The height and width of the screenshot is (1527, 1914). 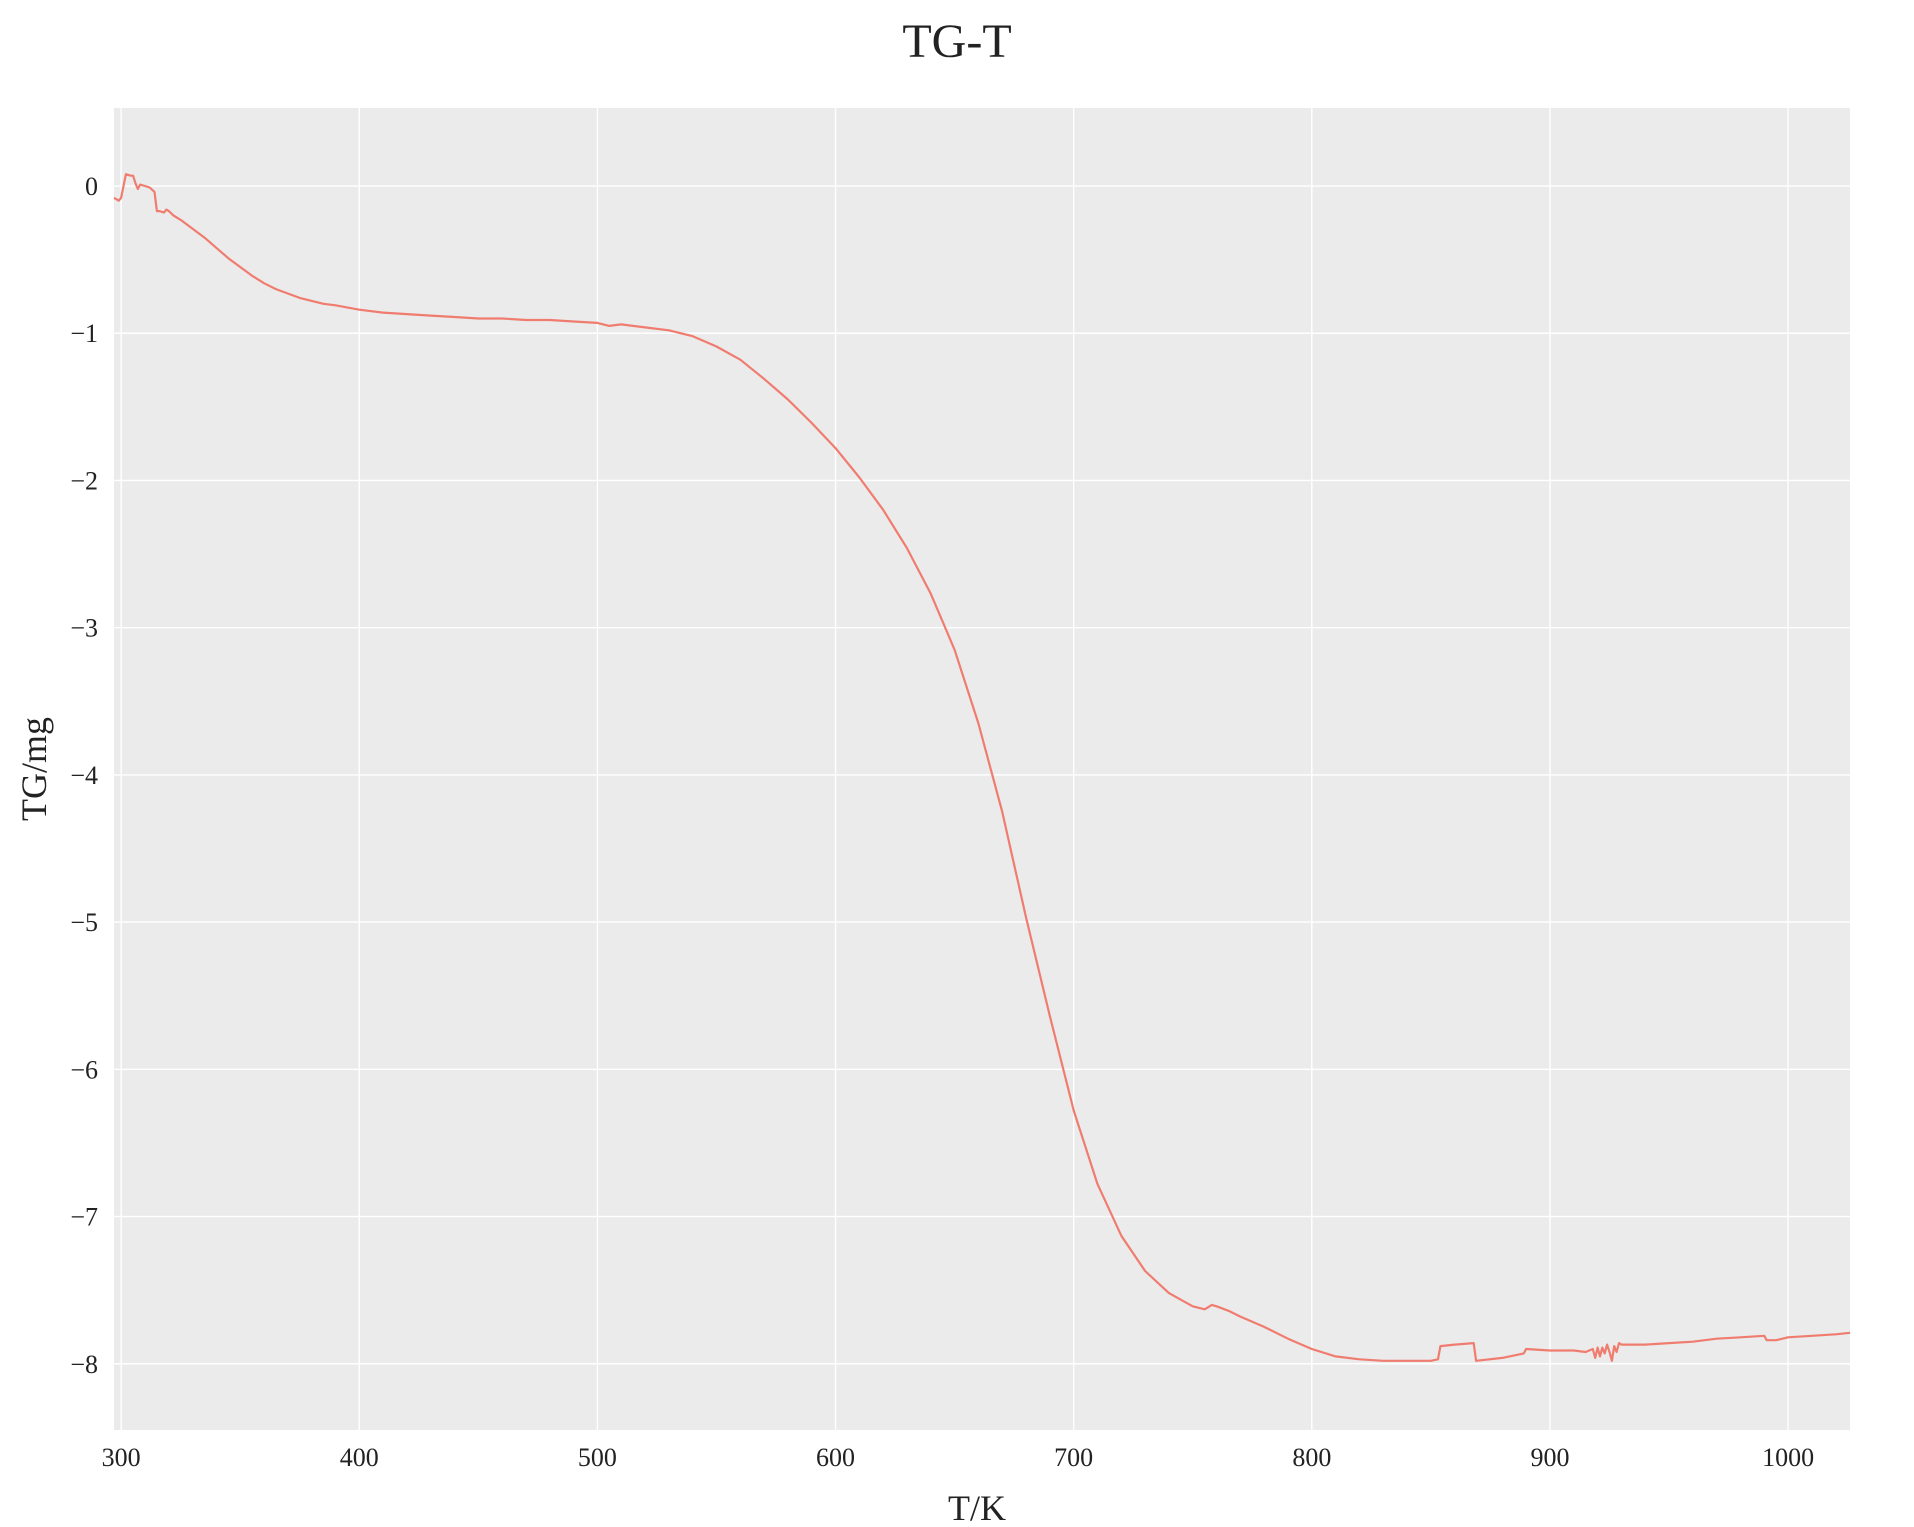 I want to click on y-tick-label: 0, so click(x=91, y=186).